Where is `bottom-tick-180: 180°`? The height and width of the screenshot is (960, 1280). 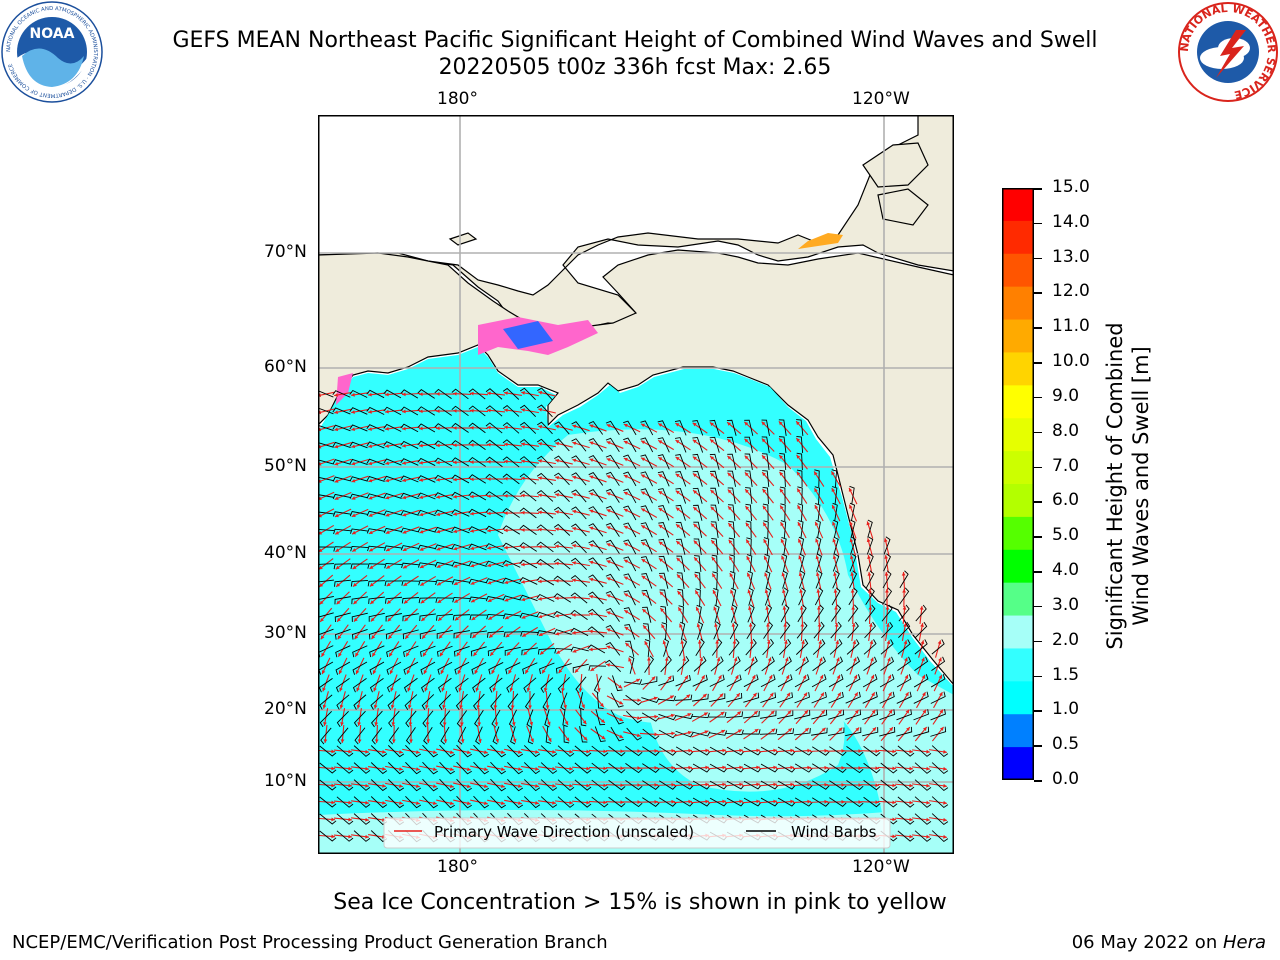
bottom-tick-180: 180° is located at coordinates (457, 867).